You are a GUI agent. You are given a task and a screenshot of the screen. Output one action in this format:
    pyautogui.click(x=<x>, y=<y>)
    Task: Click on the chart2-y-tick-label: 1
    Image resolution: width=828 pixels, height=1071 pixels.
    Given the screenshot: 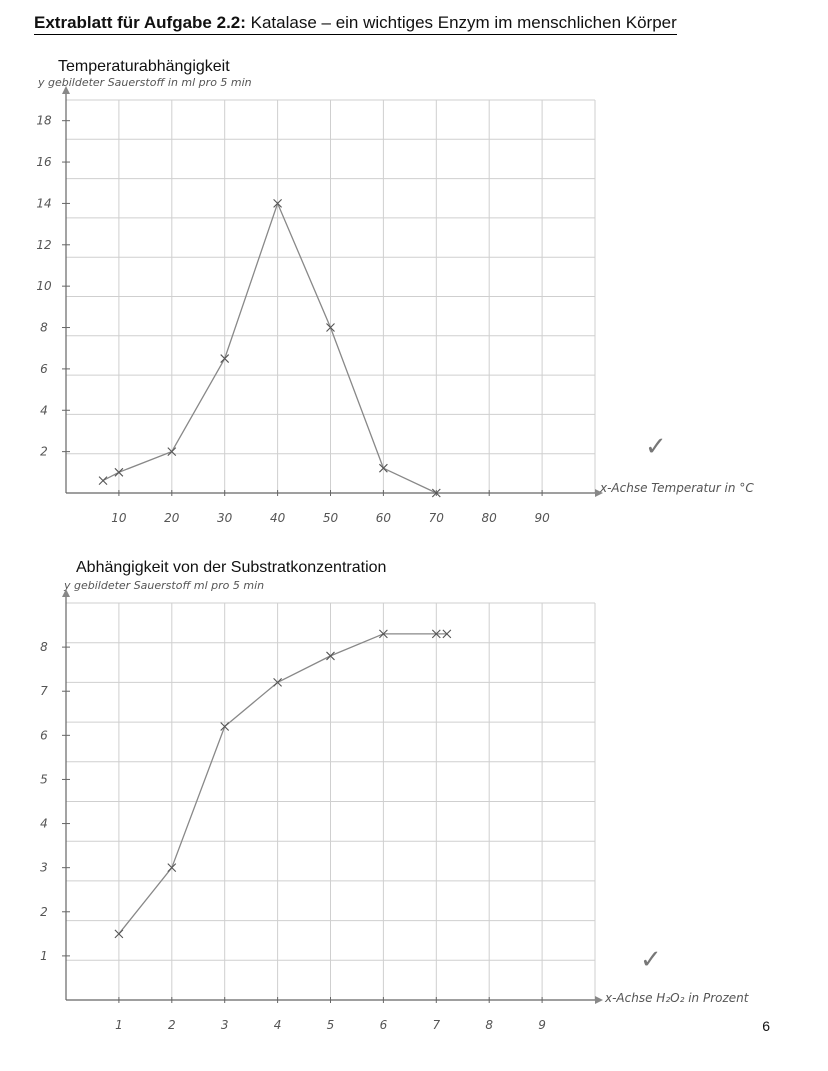 What is the action you would take?
    pyautogui.click(x=44, y=956)
    